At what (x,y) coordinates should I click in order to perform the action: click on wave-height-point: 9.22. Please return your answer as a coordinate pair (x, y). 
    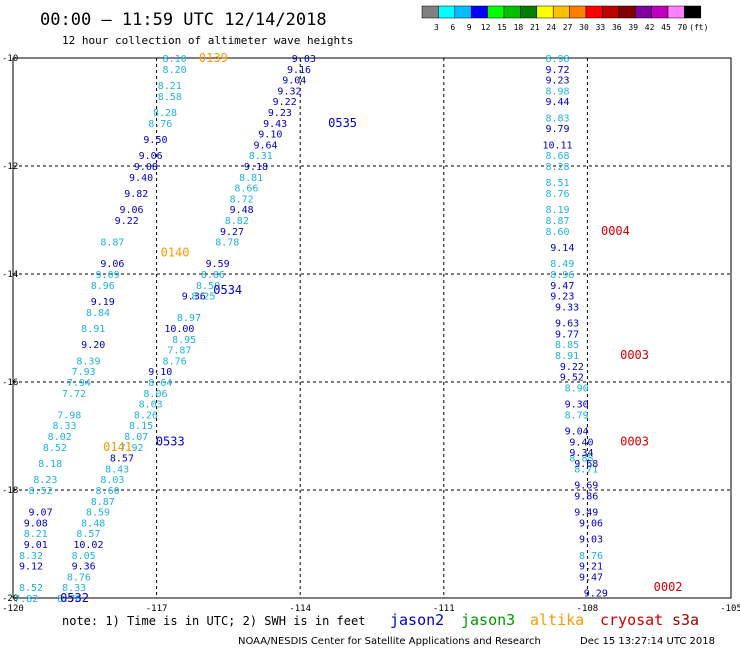
    Looking at the image, I should click on (572, 367).